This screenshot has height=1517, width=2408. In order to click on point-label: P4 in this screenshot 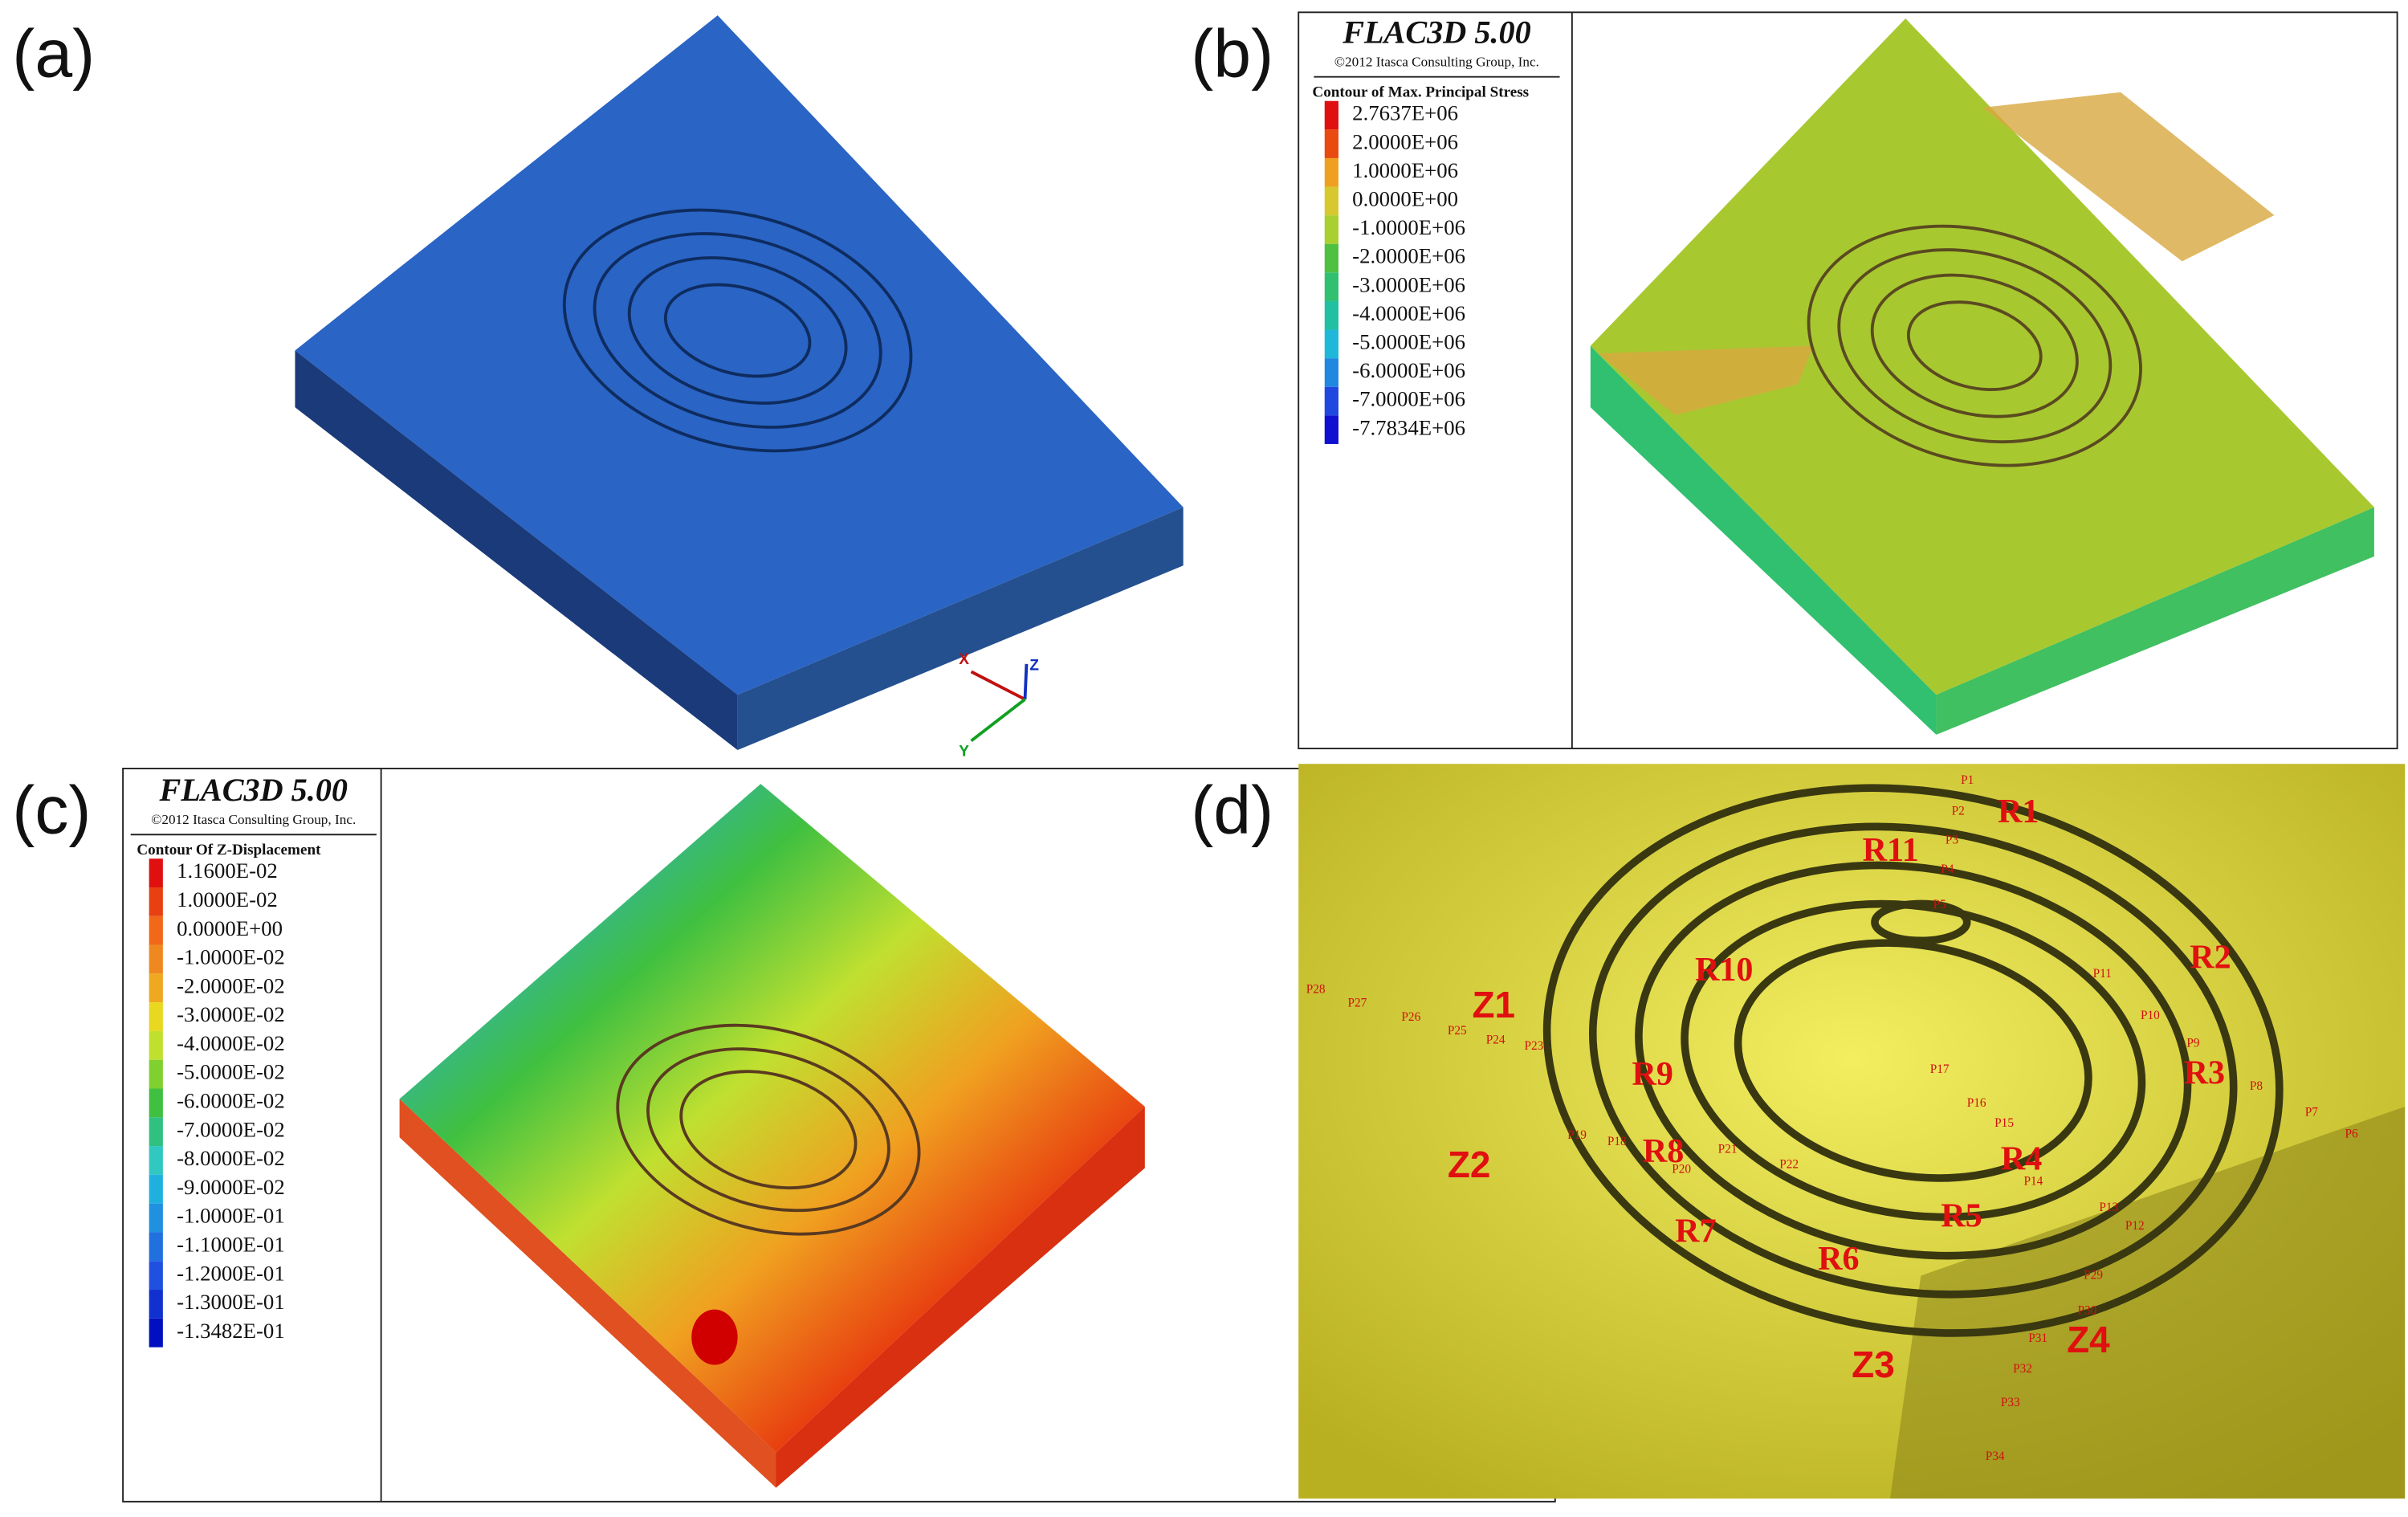, I will do `click(1947, 869)`.